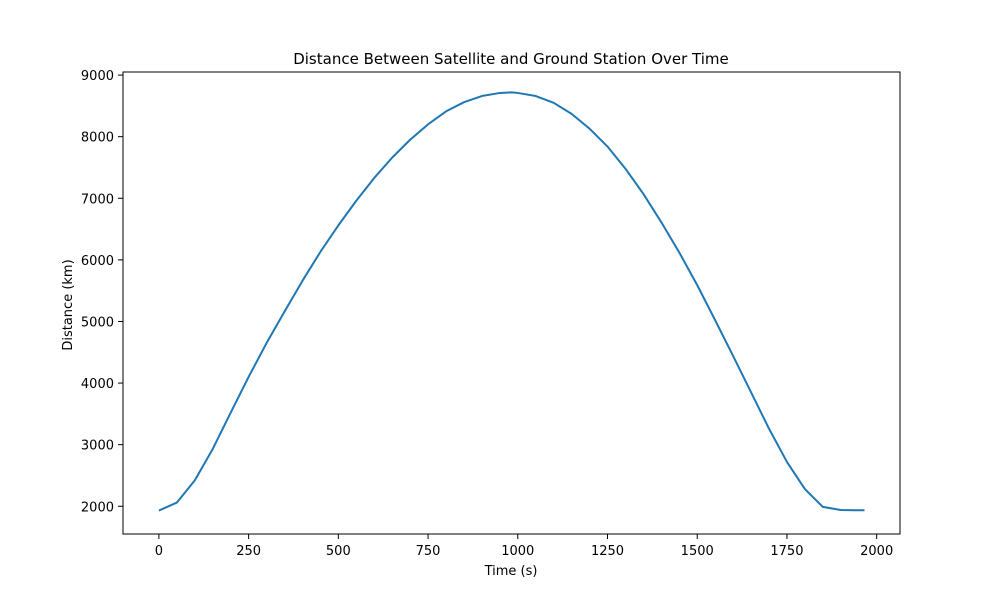 This screenshot has height=600, width=1000. I want to click on y-axis: 2000 3000 4000 5000 6000 7000 8000 9000, so click(102, 292).